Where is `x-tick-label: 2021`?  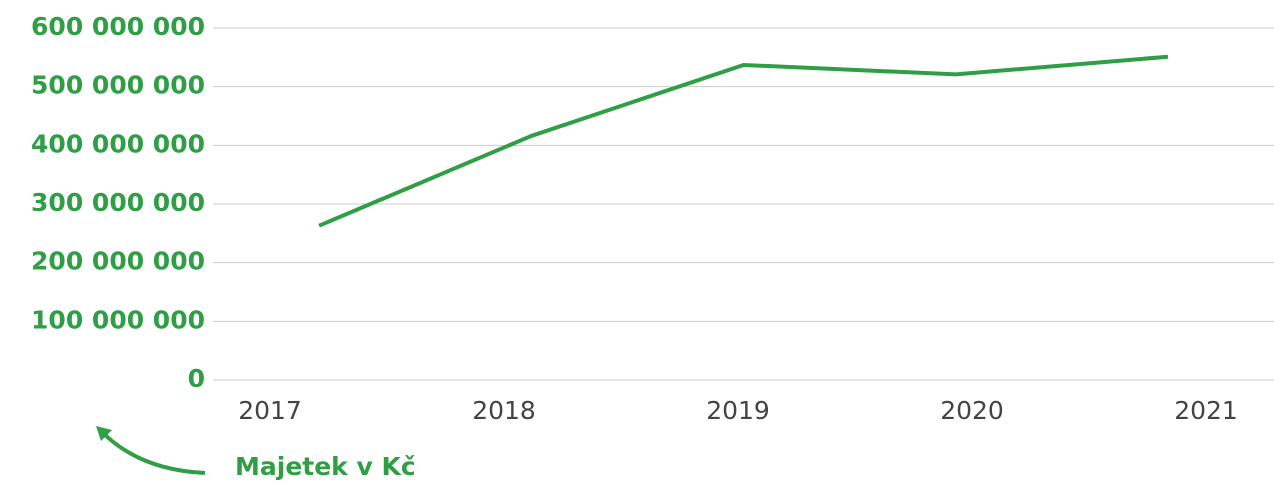 x-tick-label: 2021 is located at coordinates (1206, 410).